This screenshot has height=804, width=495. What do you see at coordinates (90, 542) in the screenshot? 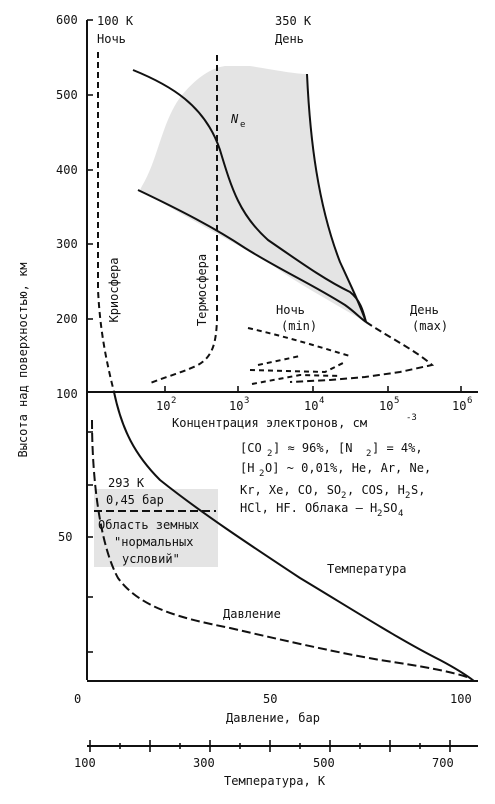
I see `lower-altitude-ticks` at bounding box center [90, 542].